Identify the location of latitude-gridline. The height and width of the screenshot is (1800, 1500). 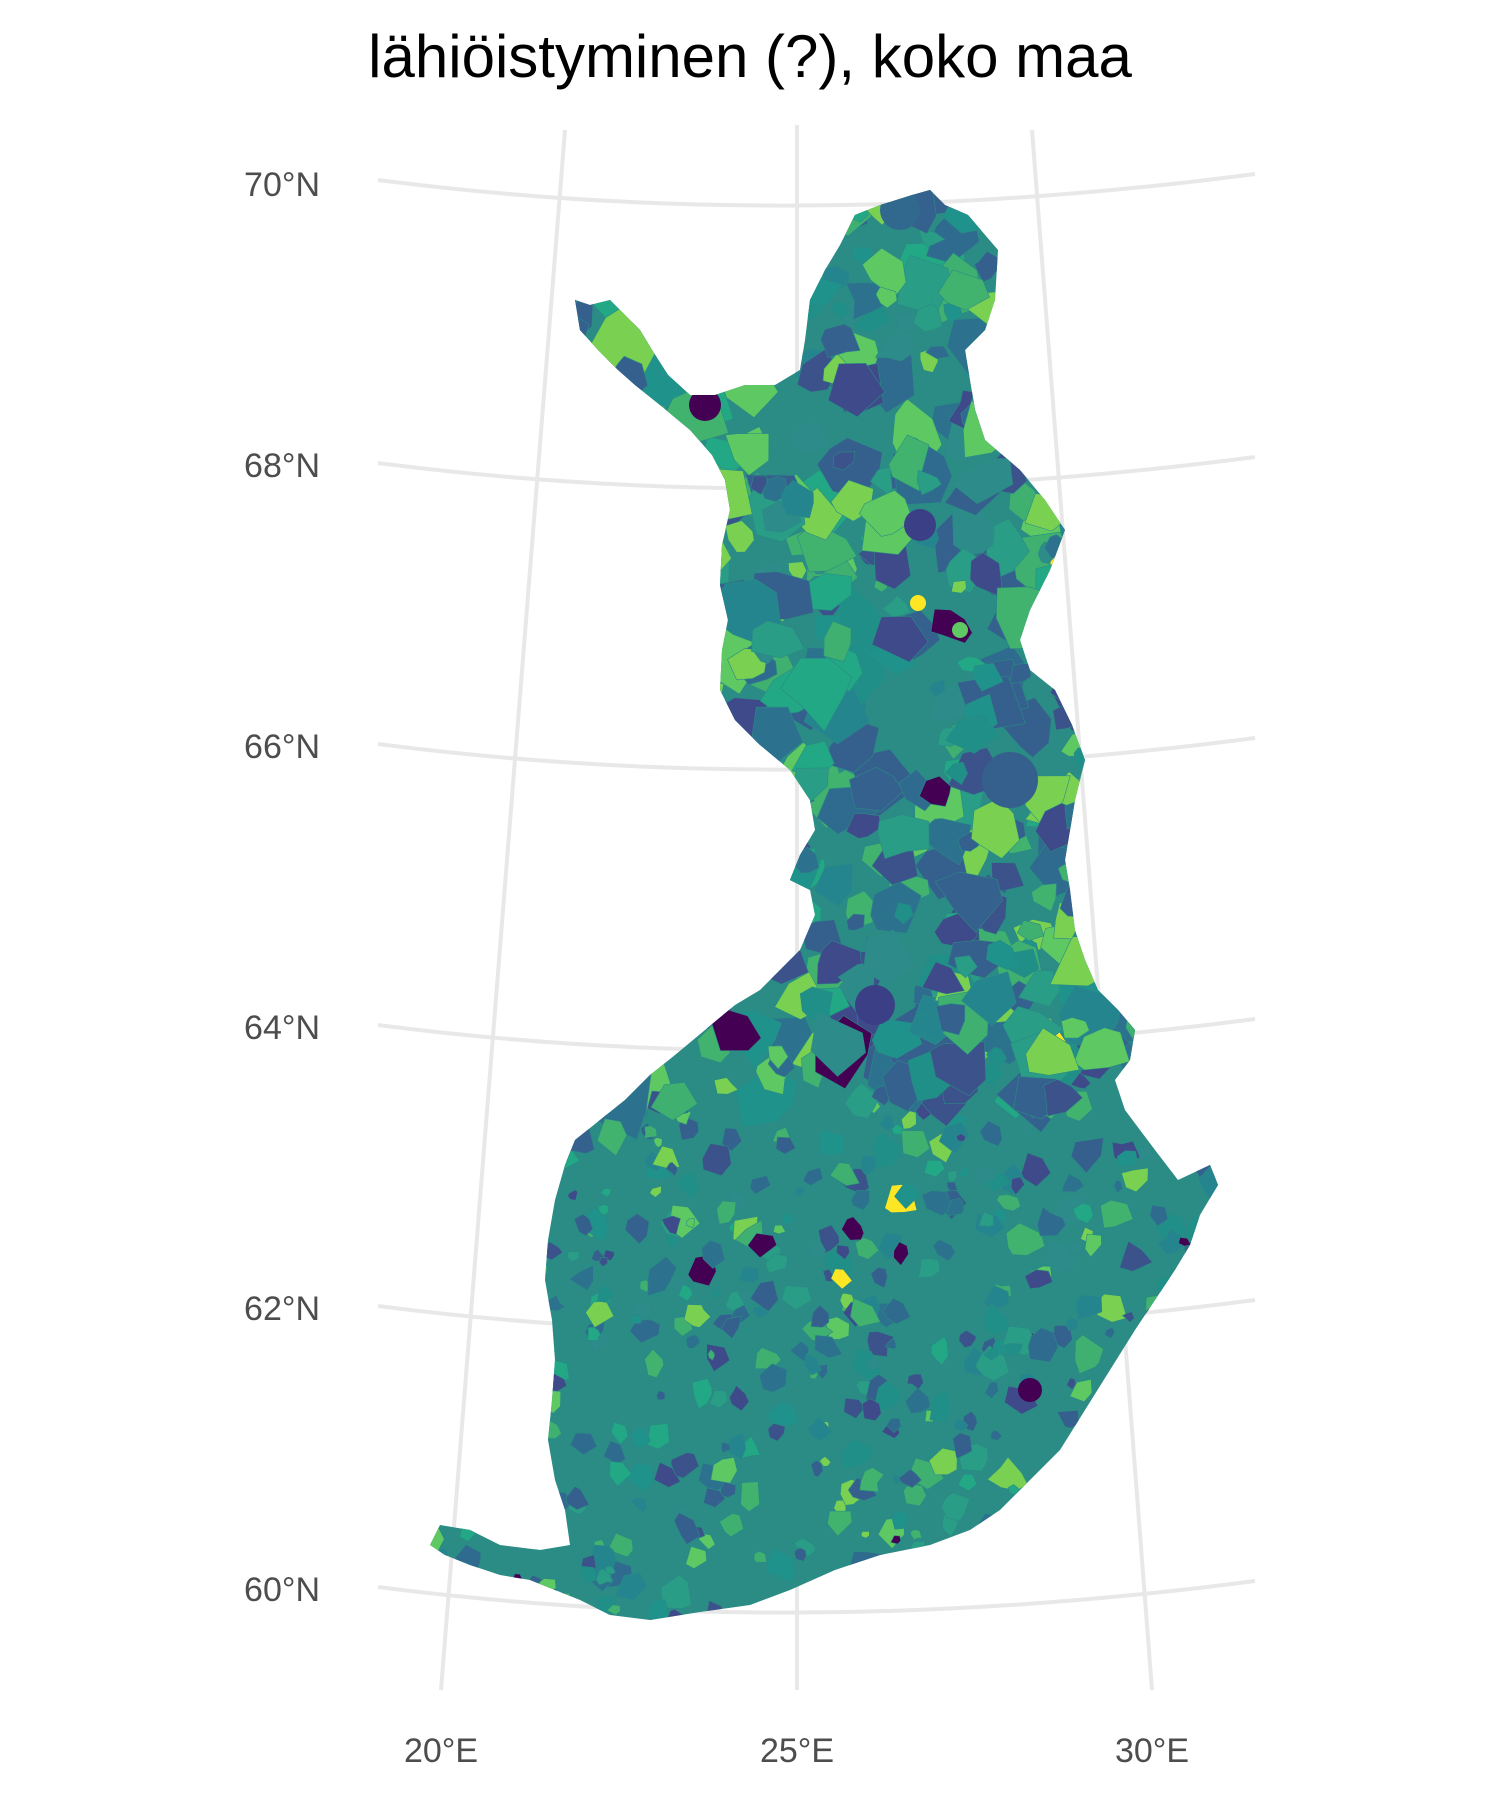
(816, 1597).